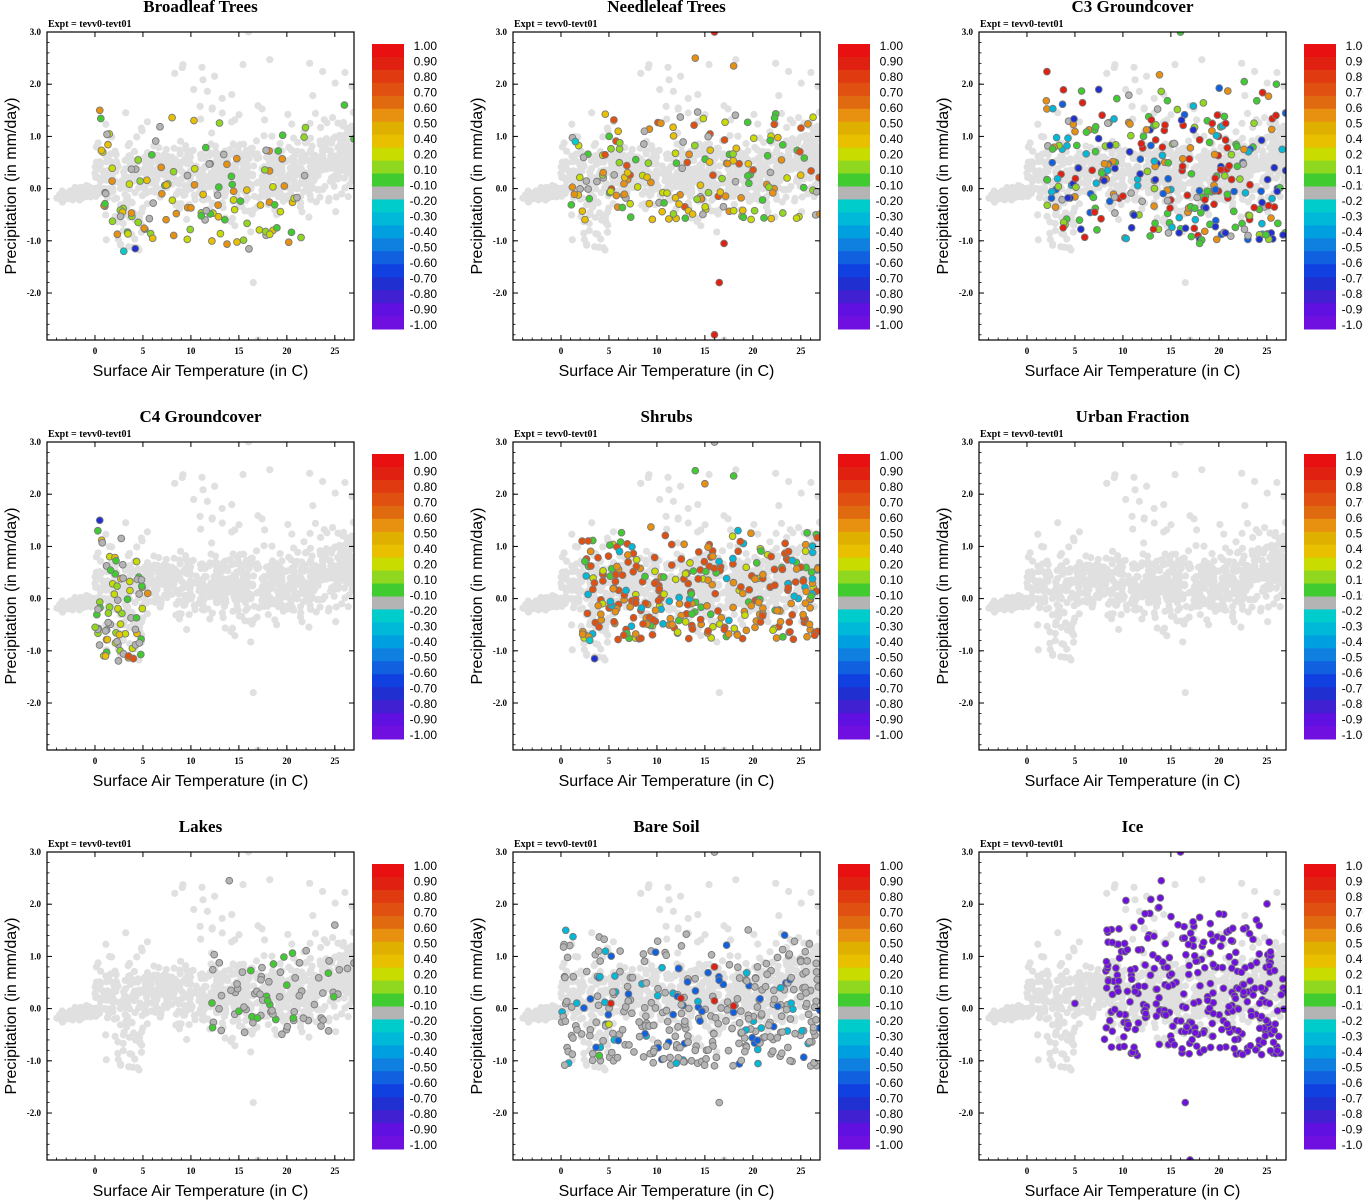 This screenshot has width=1363, height=1200. Describe the element at coordinates (424, 217) in the screenshot. I see `colorbar-label: -0.30` at that location.